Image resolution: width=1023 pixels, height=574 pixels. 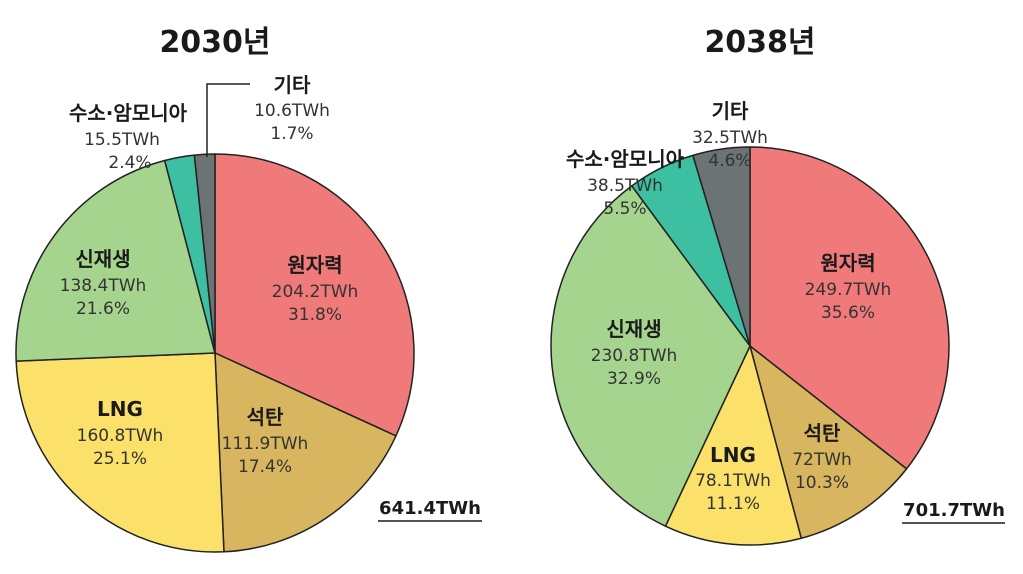 I want to click on leader-line, so click(x=228, y=120).